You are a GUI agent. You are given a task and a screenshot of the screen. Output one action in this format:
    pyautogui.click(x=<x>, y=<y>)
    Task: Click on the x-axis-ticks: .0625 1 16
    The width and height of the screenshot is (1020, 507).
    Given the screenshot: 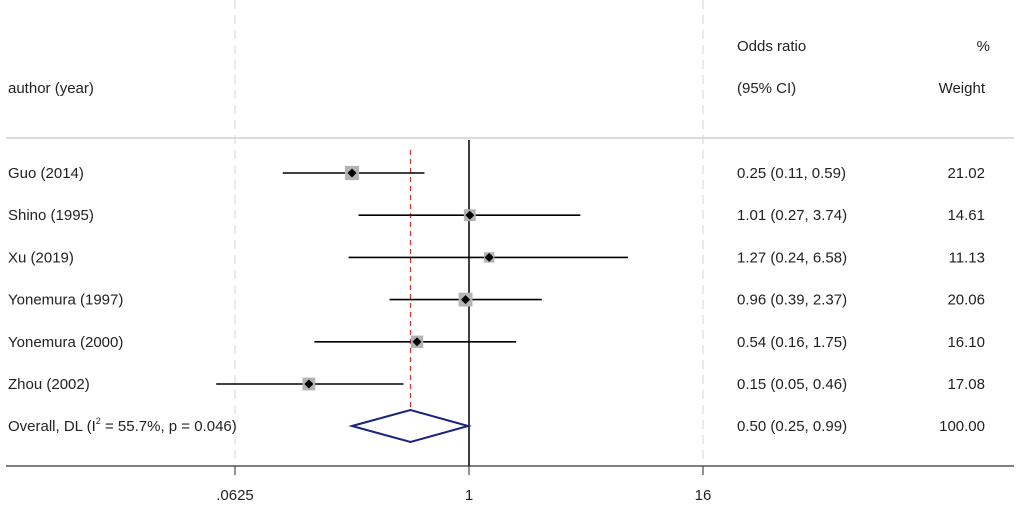 What is the action you would take?
    pyautogui.click(x=463, y=485)
    